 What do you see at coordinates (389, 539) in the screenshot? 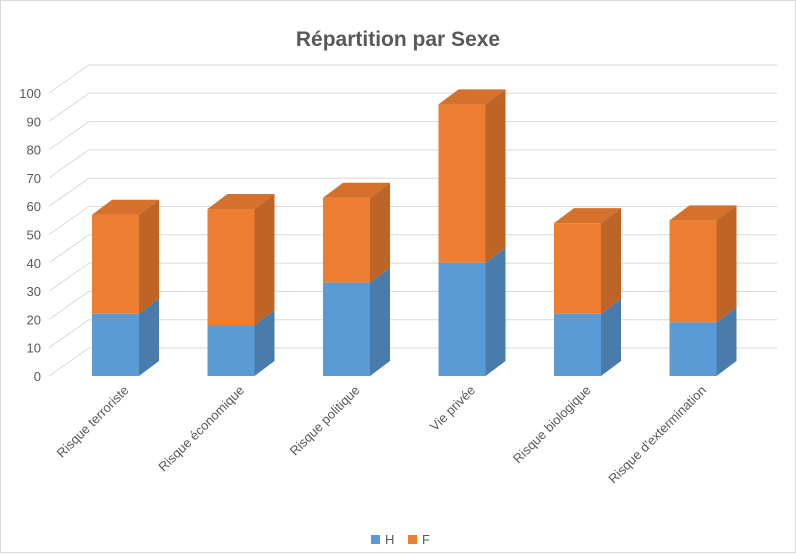
I see `legend-label: H` at bounding box center [389, 539].